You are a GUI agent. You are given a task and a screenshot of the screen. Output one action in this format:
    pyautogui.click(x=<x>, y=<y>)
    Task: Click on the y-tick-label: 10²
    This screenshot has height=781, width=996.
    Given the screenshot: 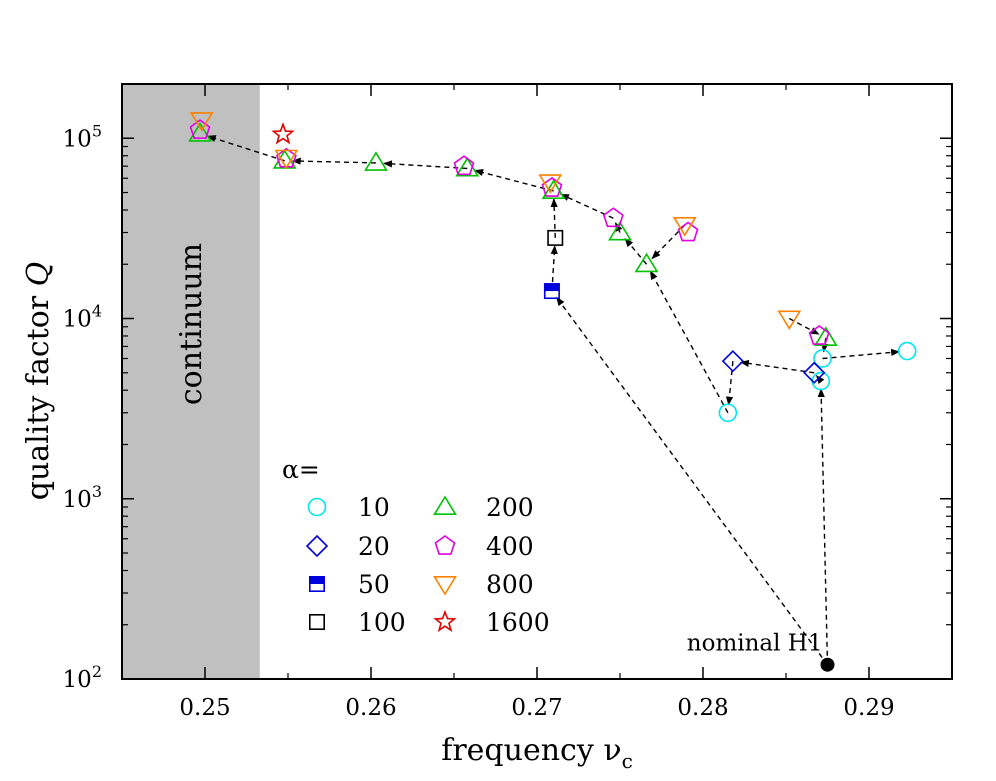 What is the action you would take?
    pyautogui.click(x=82, y=677)
    